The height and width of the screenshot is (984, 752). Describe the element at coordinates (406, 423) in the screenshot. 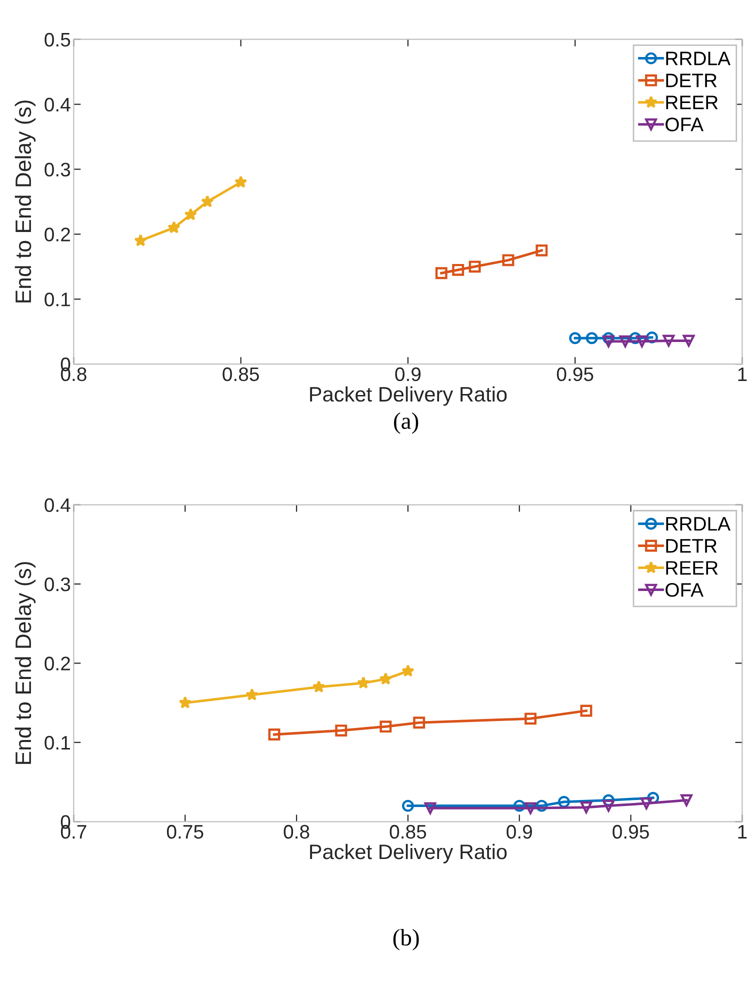

I see `text: (a)` at that location.